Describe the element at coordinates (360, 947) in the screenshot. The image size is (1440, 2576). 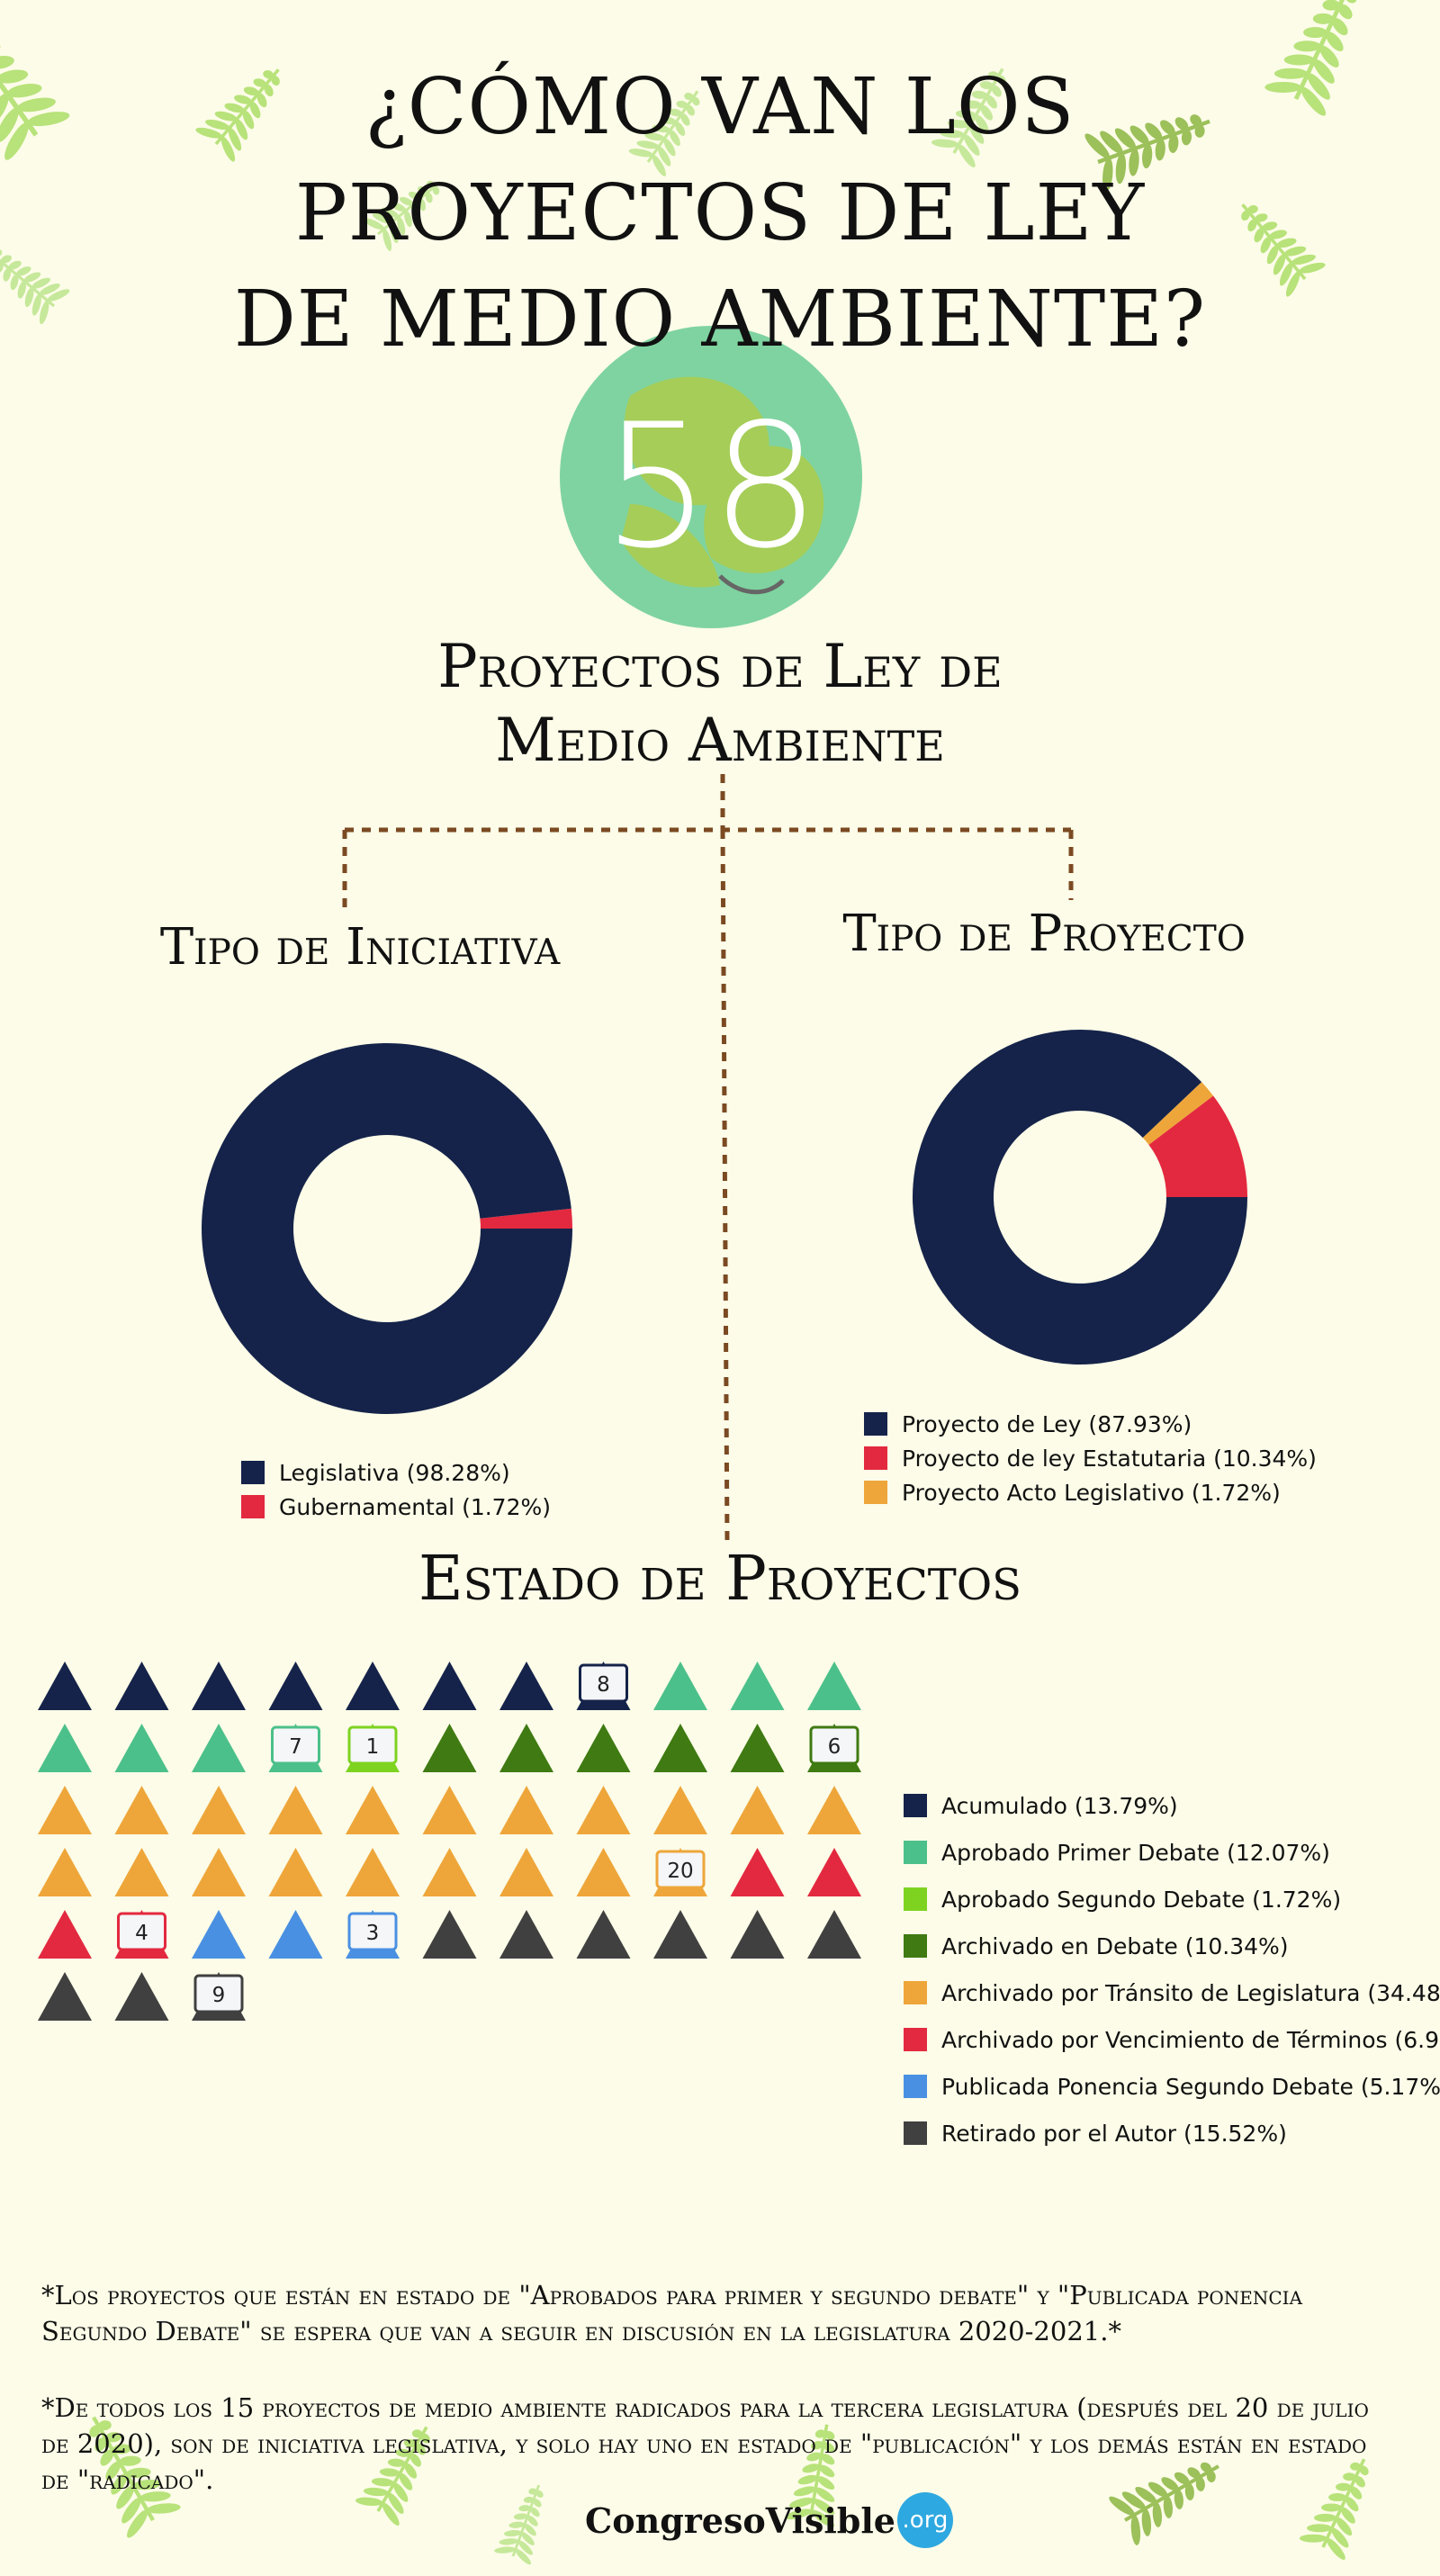
I see `iniciativa-chart-title: Tipo de Iniciativa` at that location.